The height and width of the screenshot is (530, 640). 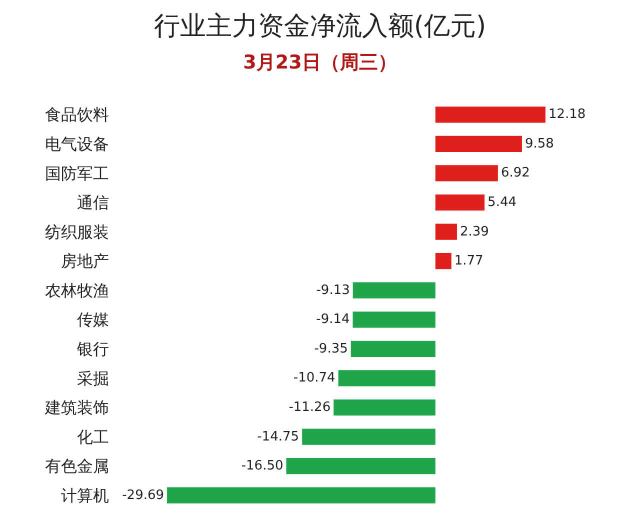 I want to click on y-tick-label: 采掘, so click(x=93, y=378).